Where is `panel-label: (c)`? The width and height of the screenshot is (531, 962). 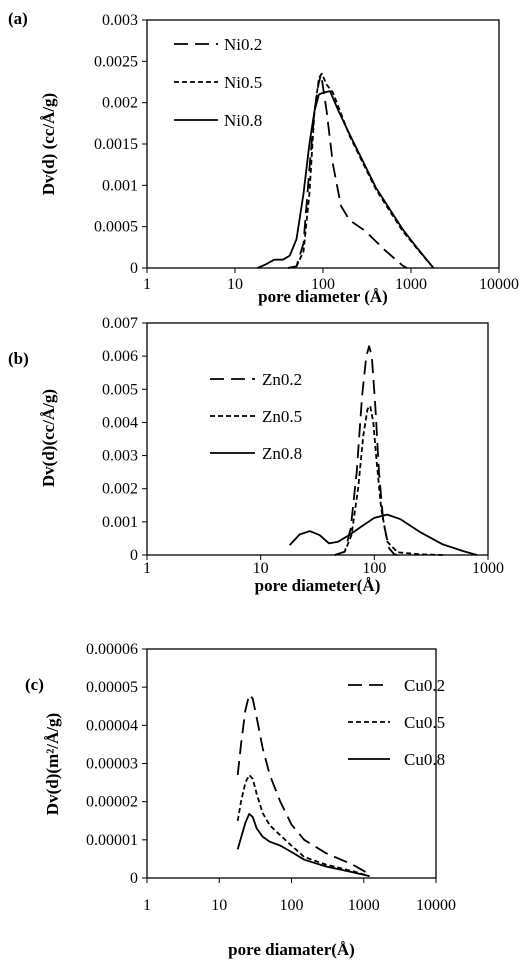
panel-label: (c) is located at coordinates (34, 684).